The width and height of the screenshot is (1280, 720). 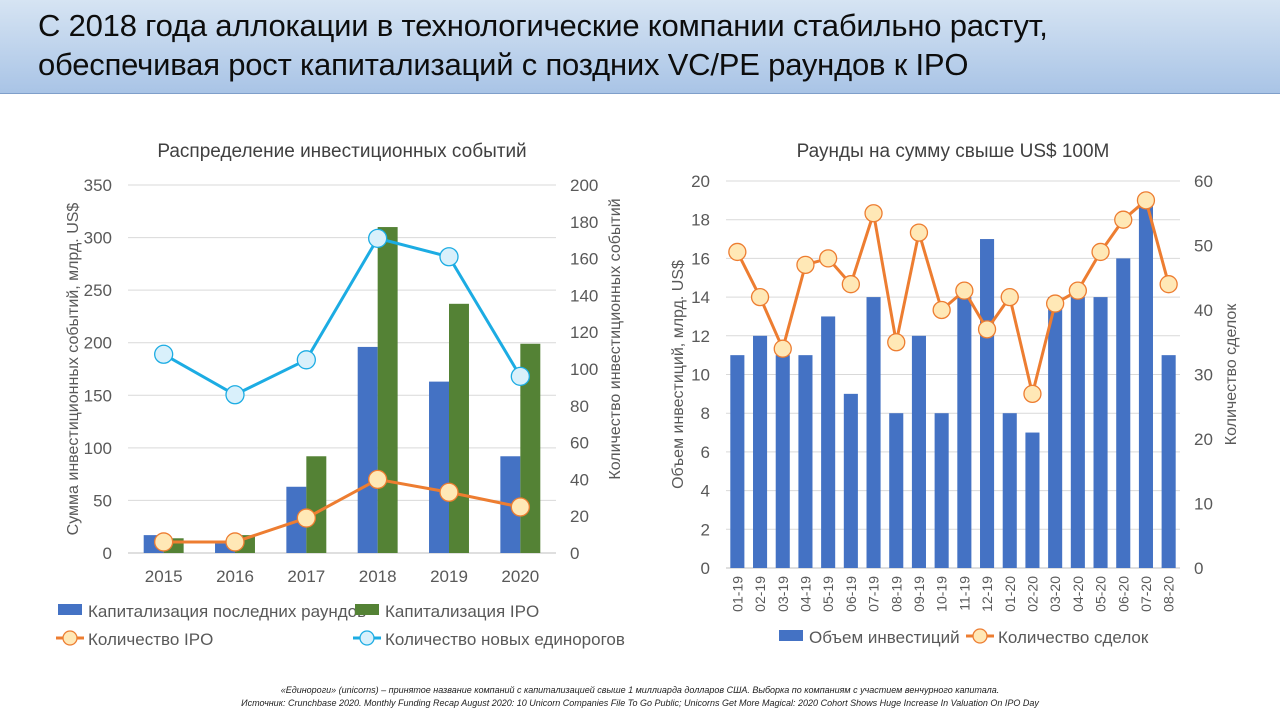 I want to click on x-tick-label: 08-19, so click(x=896, y=594).